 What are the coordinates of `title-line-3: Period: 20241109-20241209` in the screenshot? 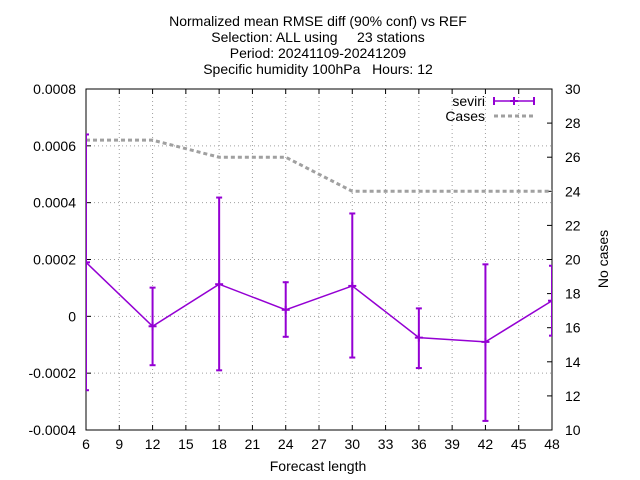 It's located at (318, 53).